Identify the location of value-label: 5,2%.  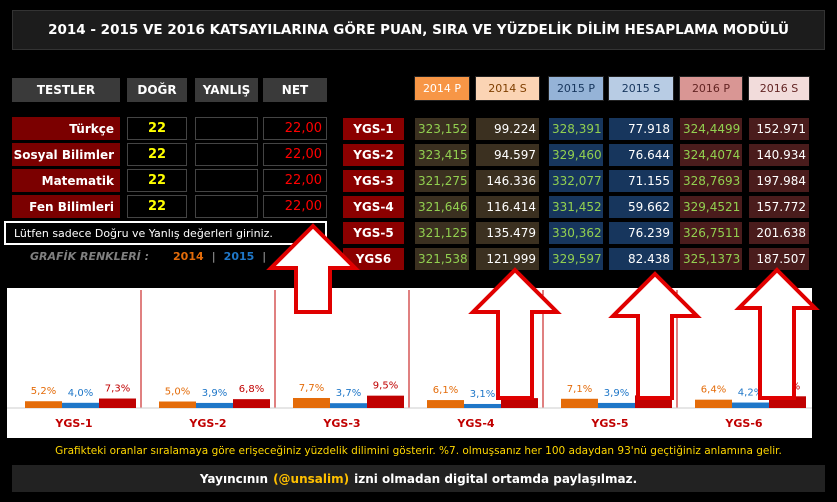
(43, 391).